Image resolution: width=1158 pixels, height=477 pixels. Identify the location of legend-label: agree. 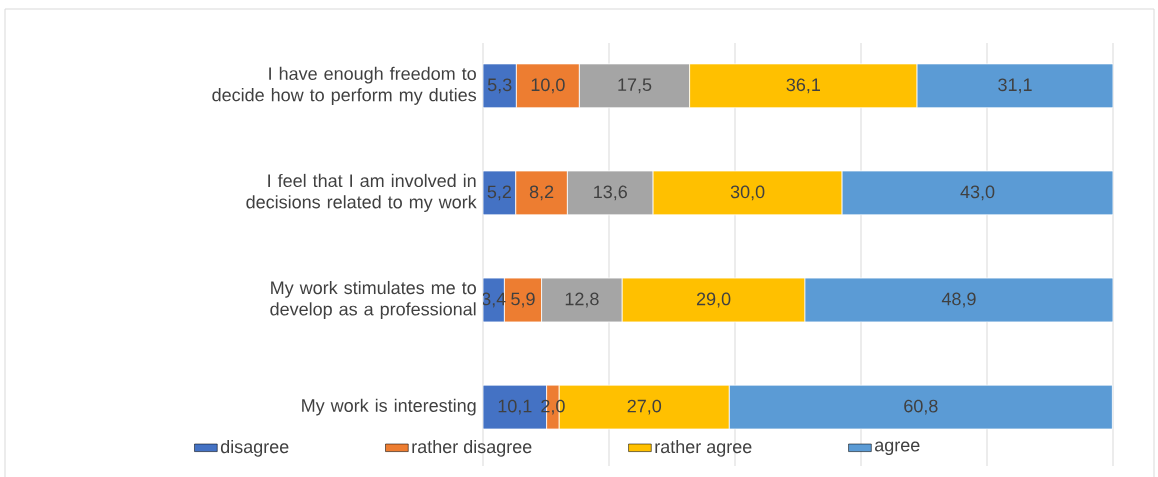
(897, 448).